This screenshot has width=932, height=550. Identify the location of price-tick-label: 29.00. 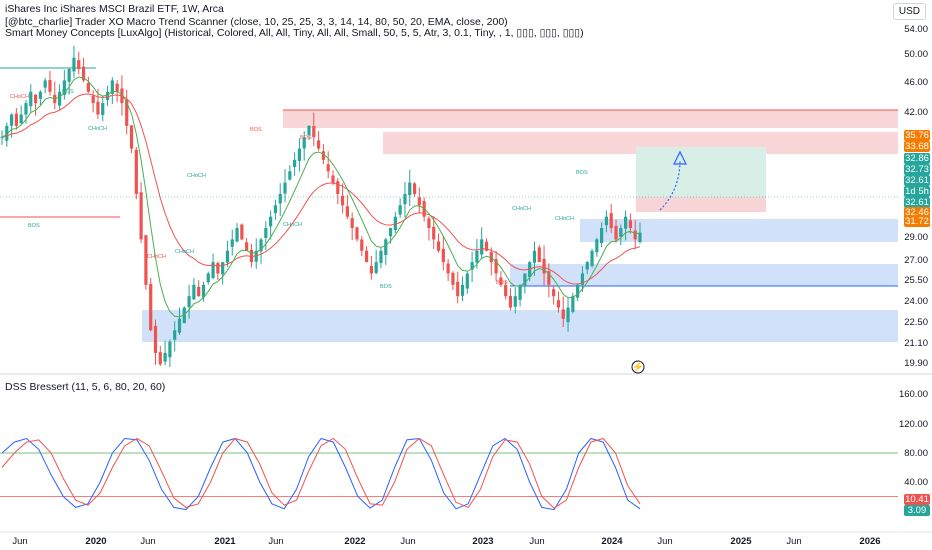
(916, 237).